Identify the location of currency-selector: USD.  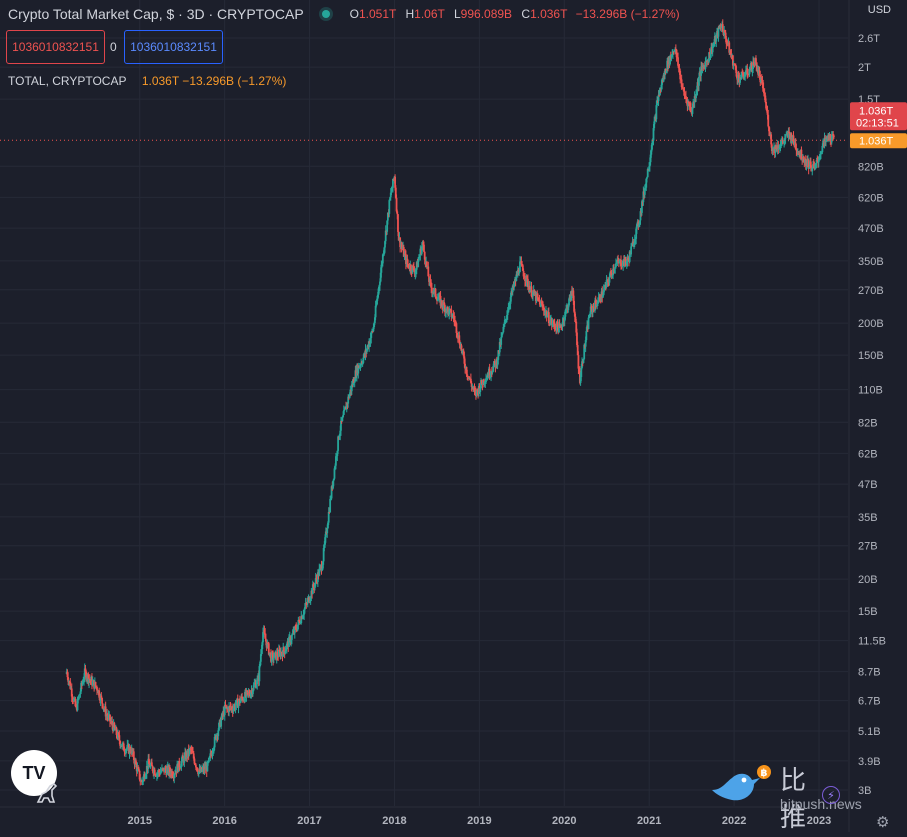
(879, 10).